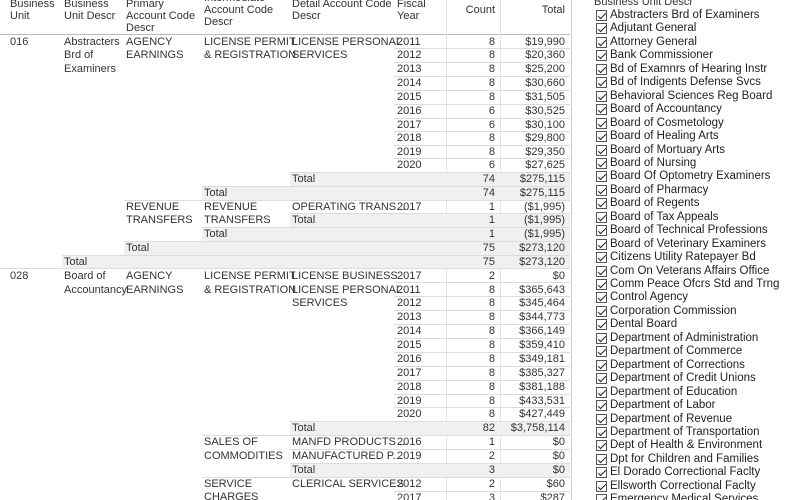 The width and height of the screenshot is (800, 500). I want to click on filter-item: Com On Veterans Affairs Office, so click(682, 271).